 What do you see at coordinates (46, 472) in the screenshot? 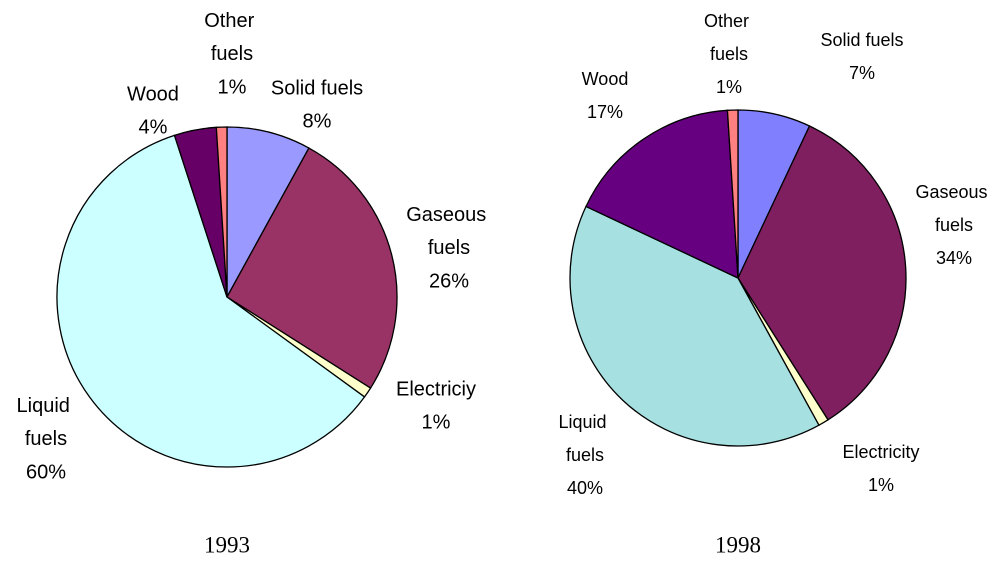
I see `value-label: 60%` at bounding box center [46, 472].